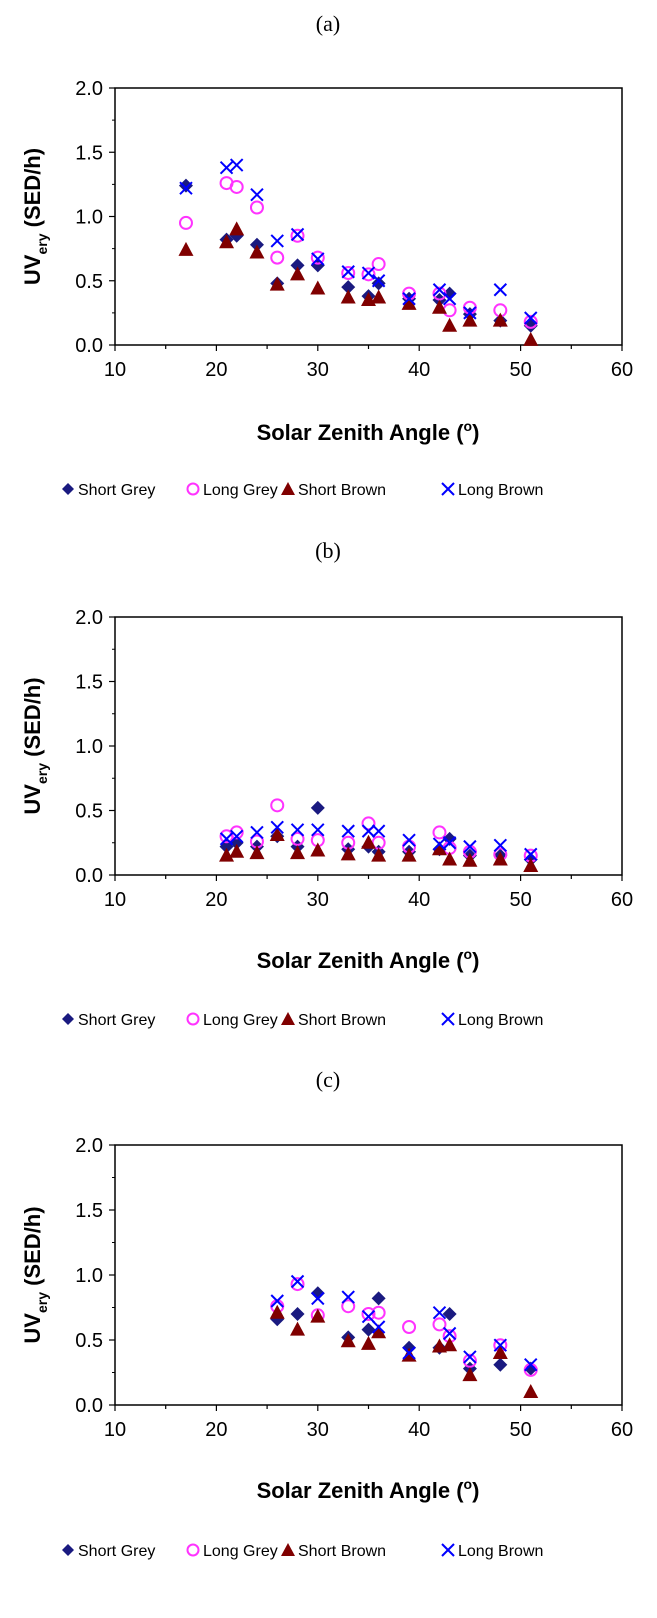  Describe the element at coordinates (216, 900) in the screenshot. I see `x-tick-label: 20` at that location.